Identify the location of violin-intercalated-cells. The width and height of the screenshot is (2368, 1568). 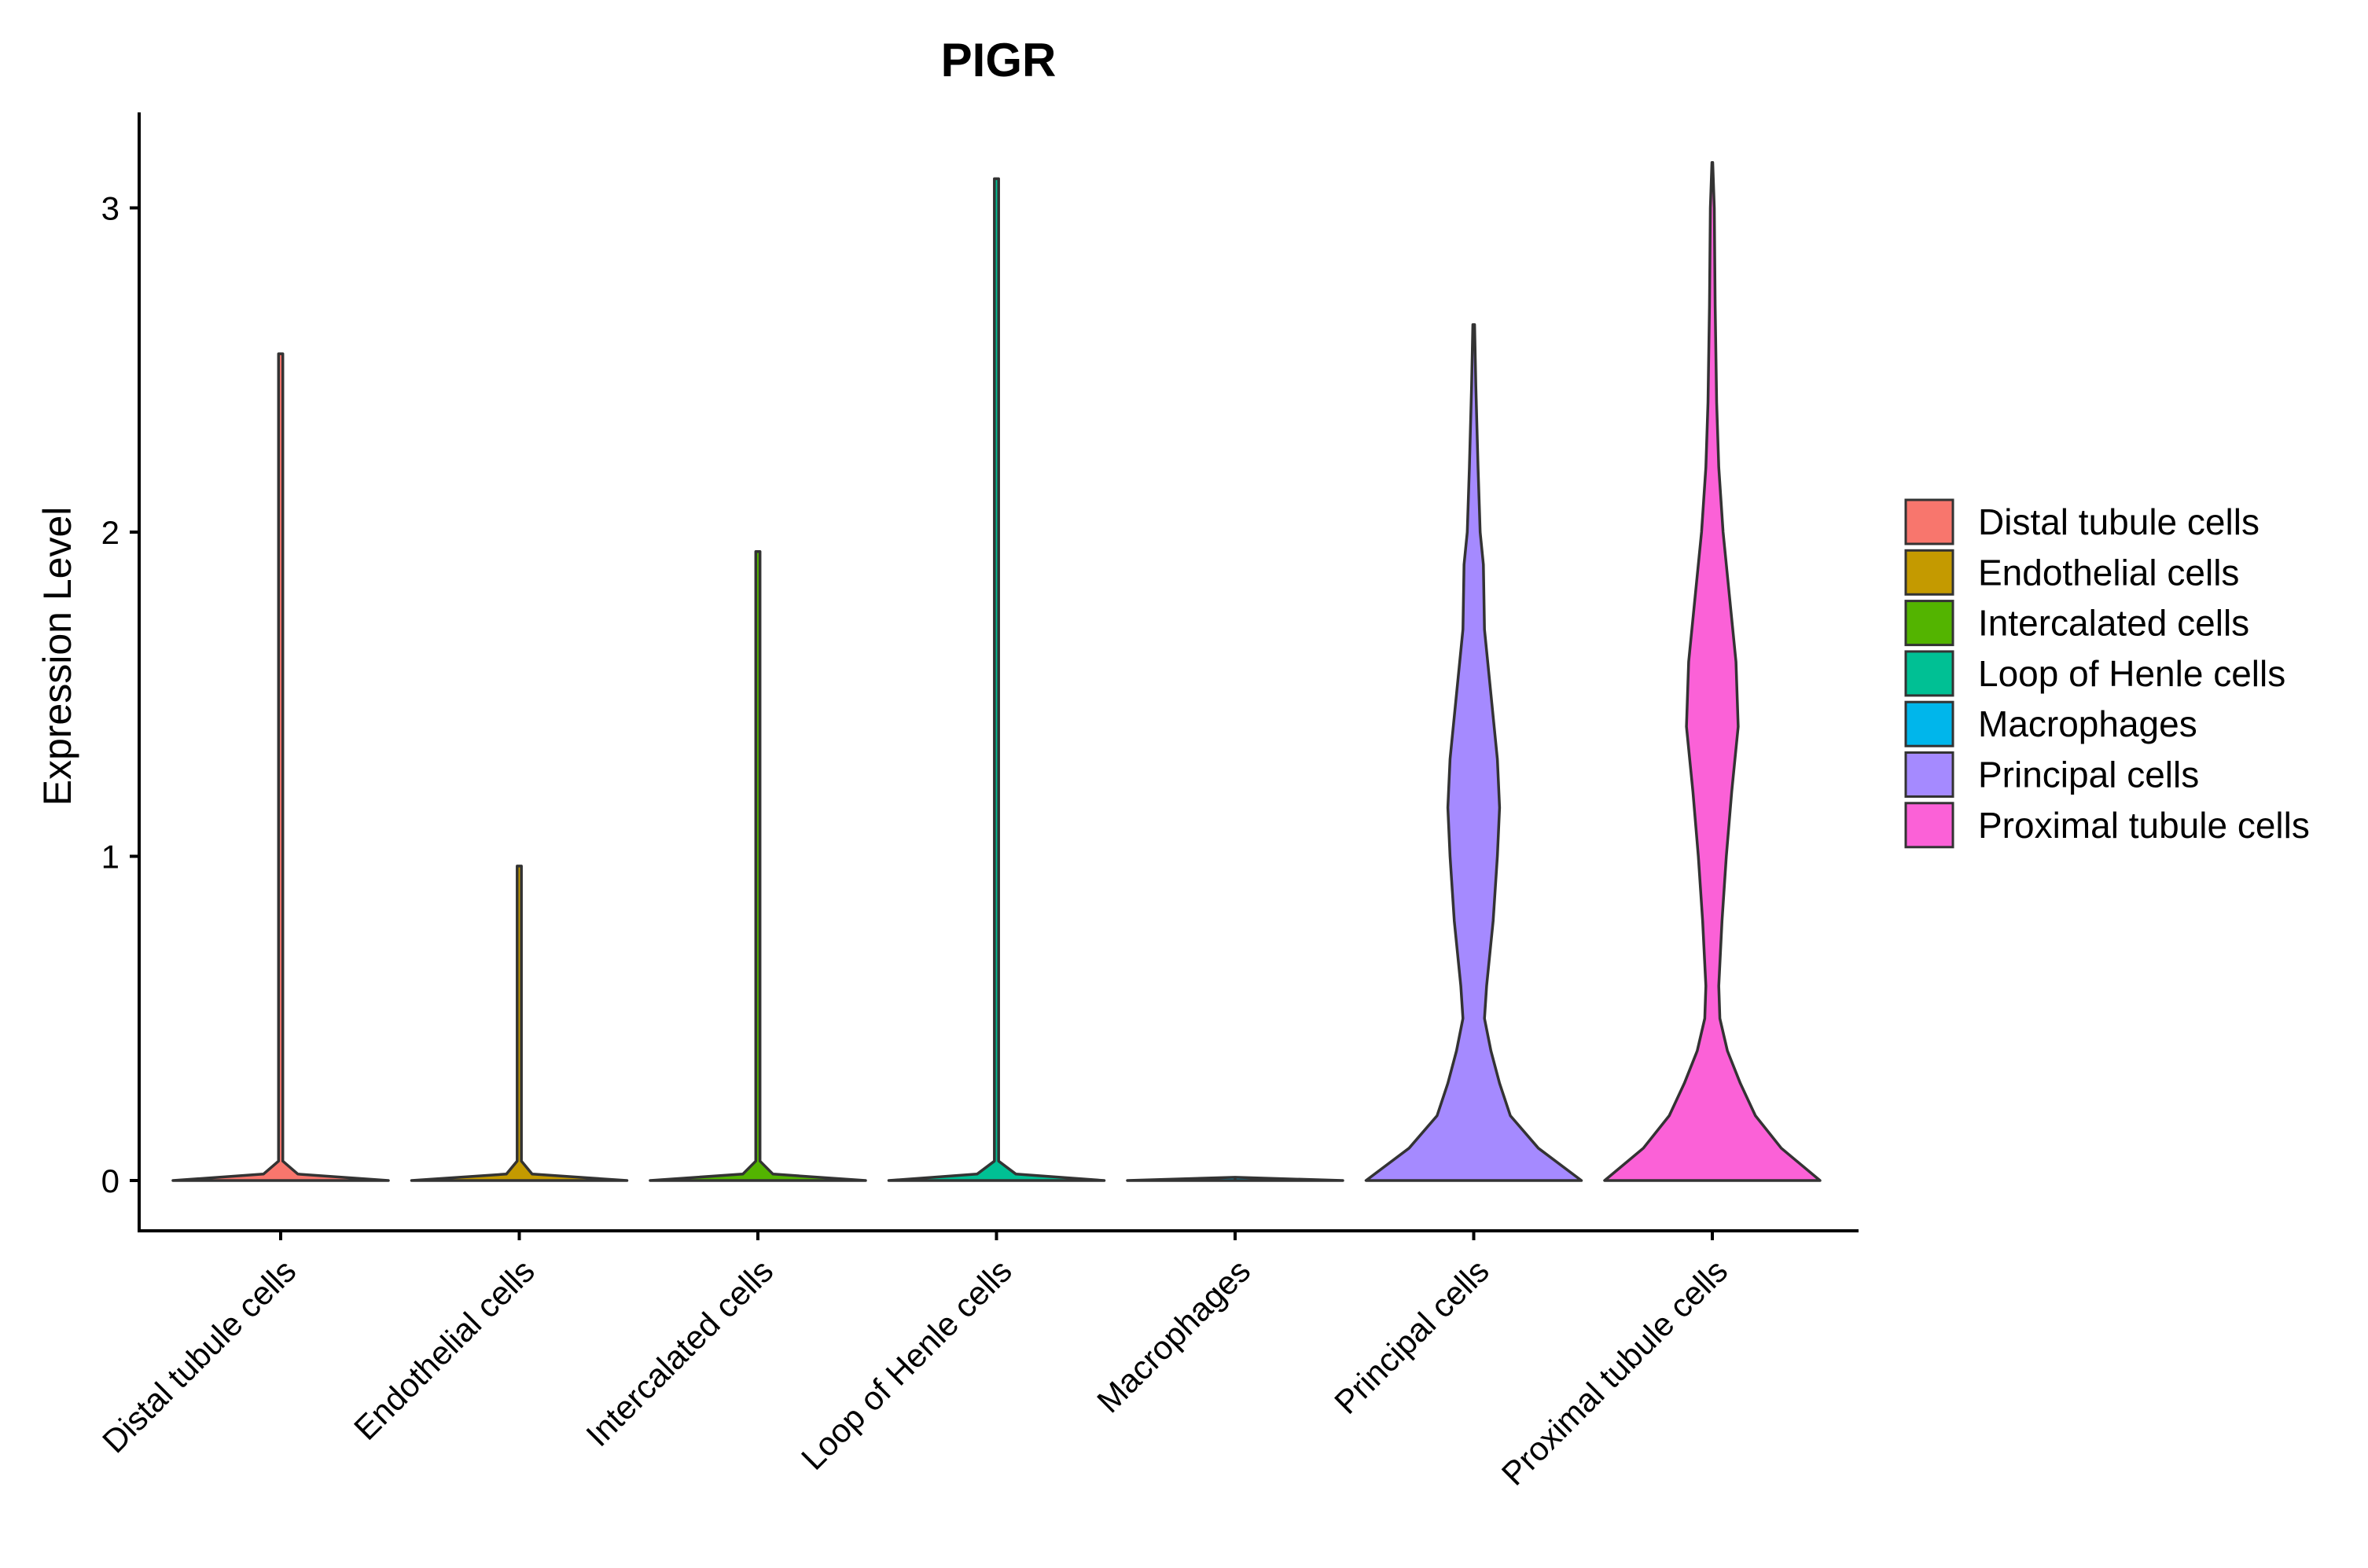
(758, 866).